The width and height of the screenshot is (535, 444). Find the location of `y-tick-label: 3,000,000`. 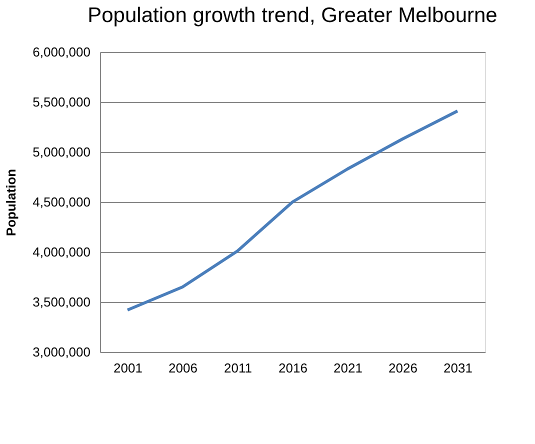

y-tick-label: 3,000,000 is located at coordinates (61, 352).